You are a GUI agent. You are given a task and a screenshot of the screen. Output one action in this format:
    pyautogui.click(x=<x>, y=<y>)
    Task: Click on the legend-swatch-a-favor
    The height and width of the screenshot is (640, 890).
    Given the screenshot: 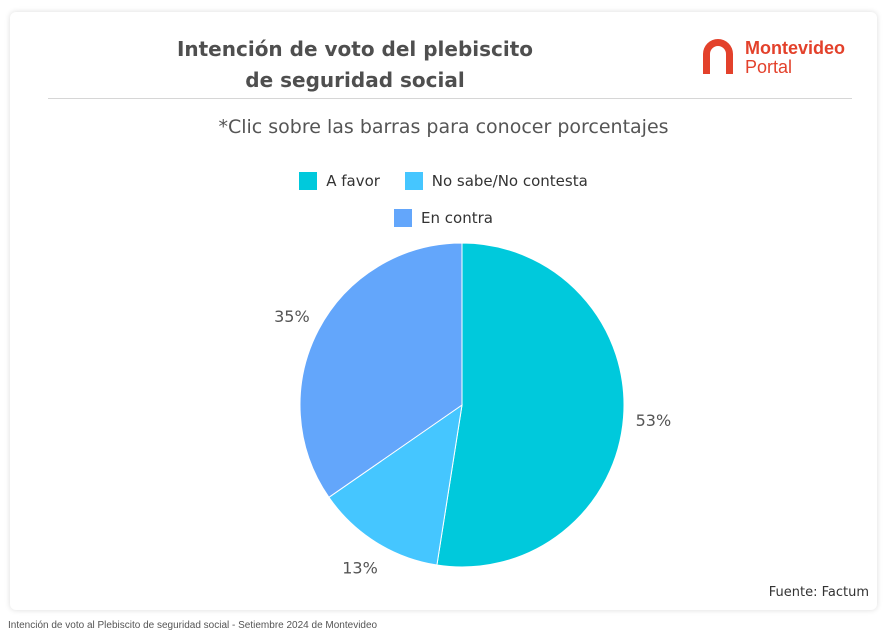 What is the action you would take?
    pyautogui.click(x=308, y=181)
    